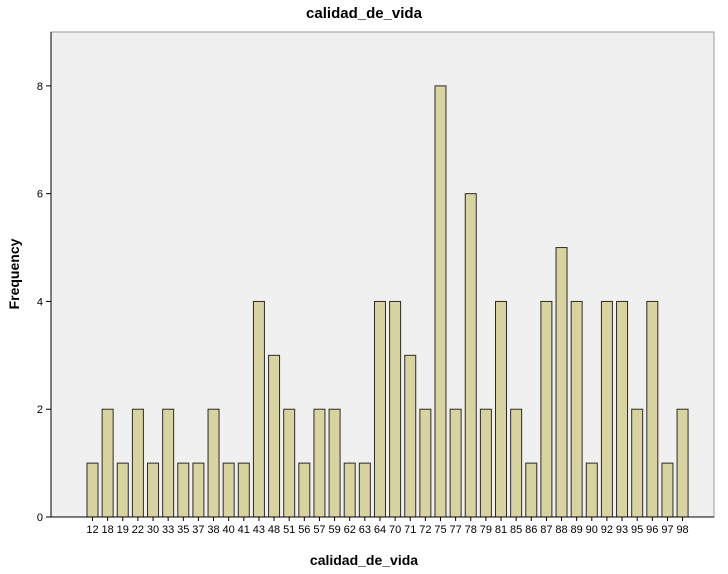  I want to click on x-tick-label: 37, so click(198, 530).